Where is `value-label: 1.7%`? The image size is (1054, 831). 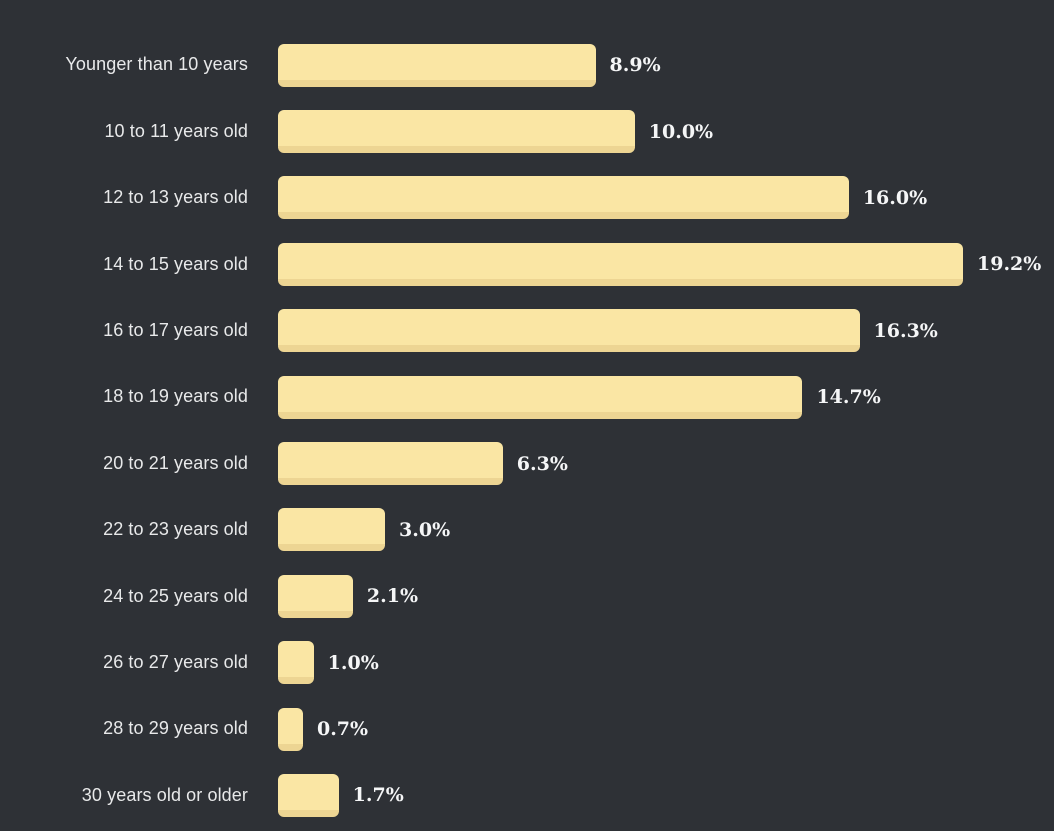
value-label: 1.7% is located at coordinates (378, 795).